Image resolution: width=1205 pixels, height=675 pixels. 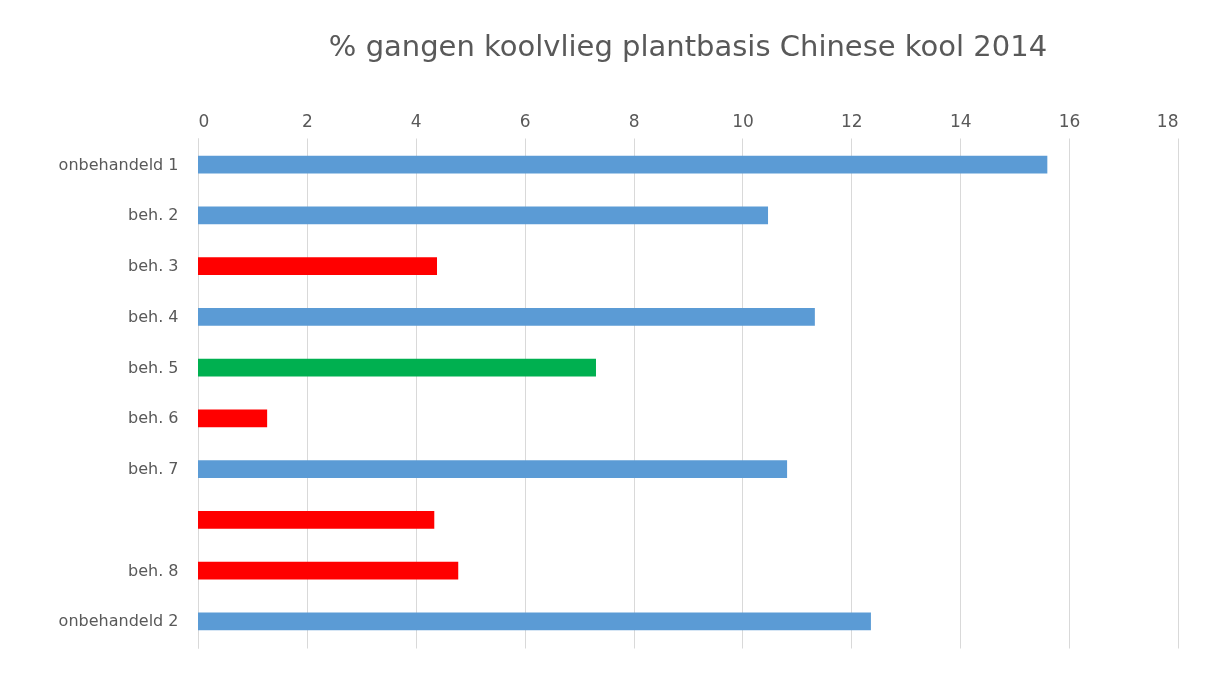 What do you see at coordinates (153, 570) in the screenshot?
I see `y-tick-label: beh. 8` at bounding box center [153, 570].